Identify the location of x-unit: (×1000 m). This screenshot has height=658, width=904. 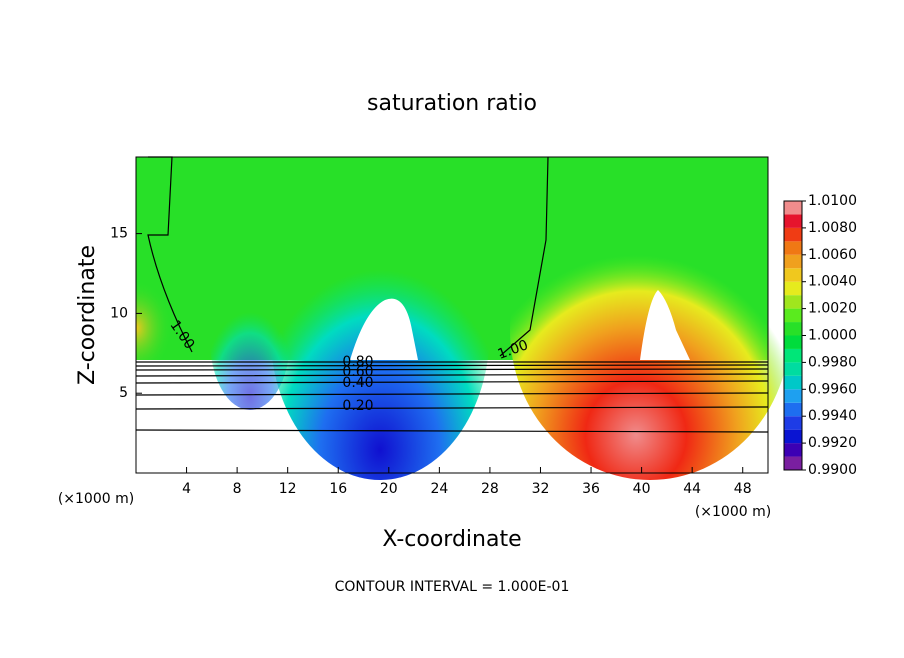
(733, 512).